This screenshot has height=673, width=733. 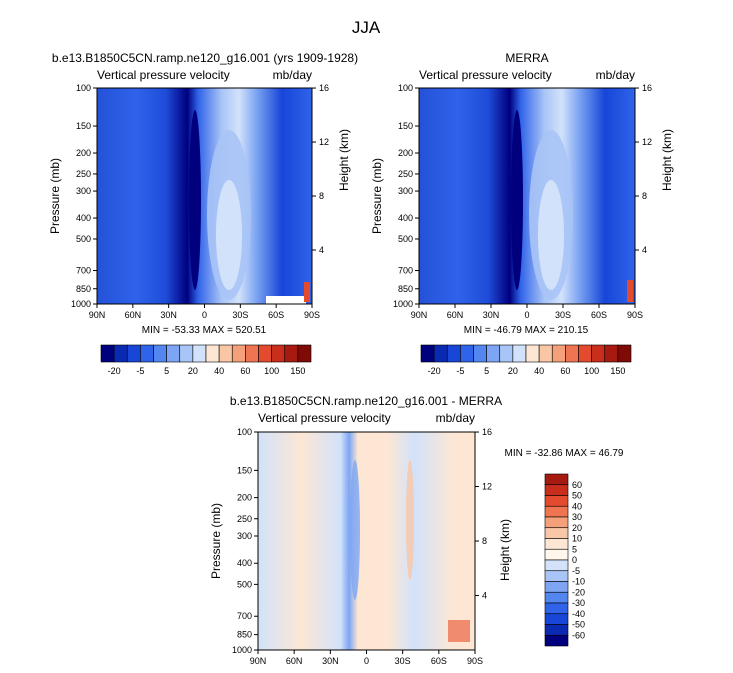 I want to click on y-tick-label: 100, so click(x=405, y=88).